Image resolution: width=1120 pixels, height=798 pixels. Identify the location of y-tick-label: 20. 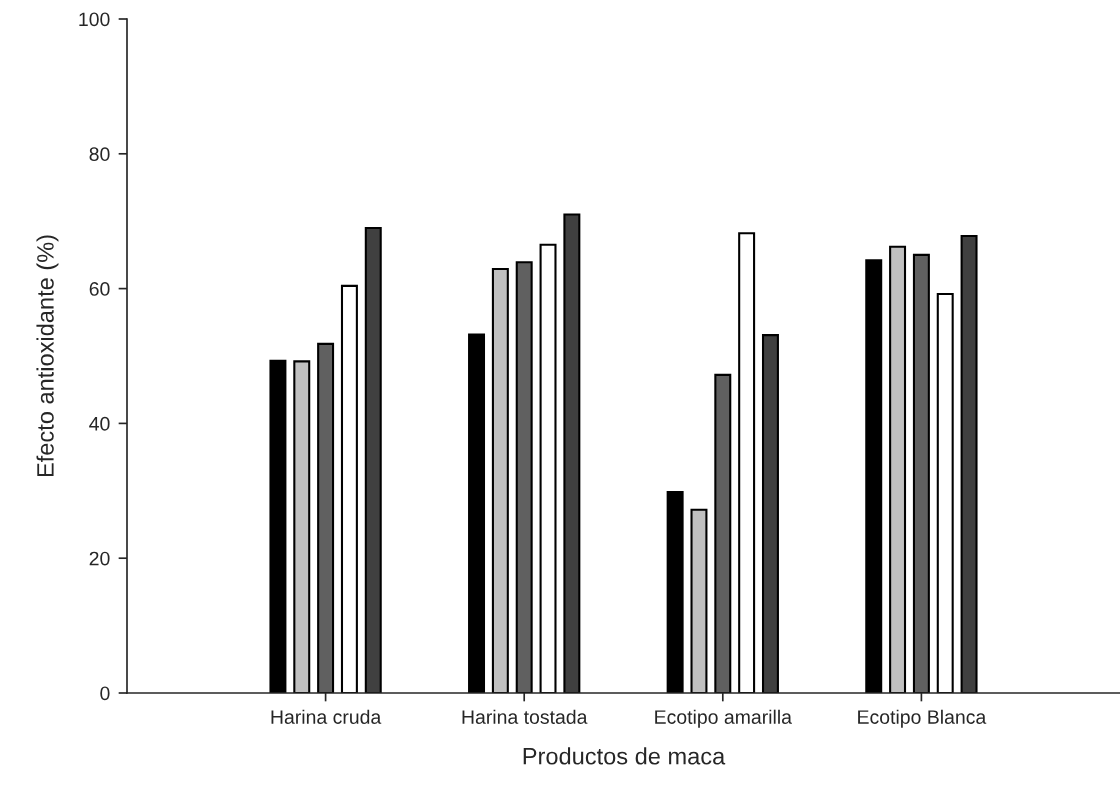
(99, 558).